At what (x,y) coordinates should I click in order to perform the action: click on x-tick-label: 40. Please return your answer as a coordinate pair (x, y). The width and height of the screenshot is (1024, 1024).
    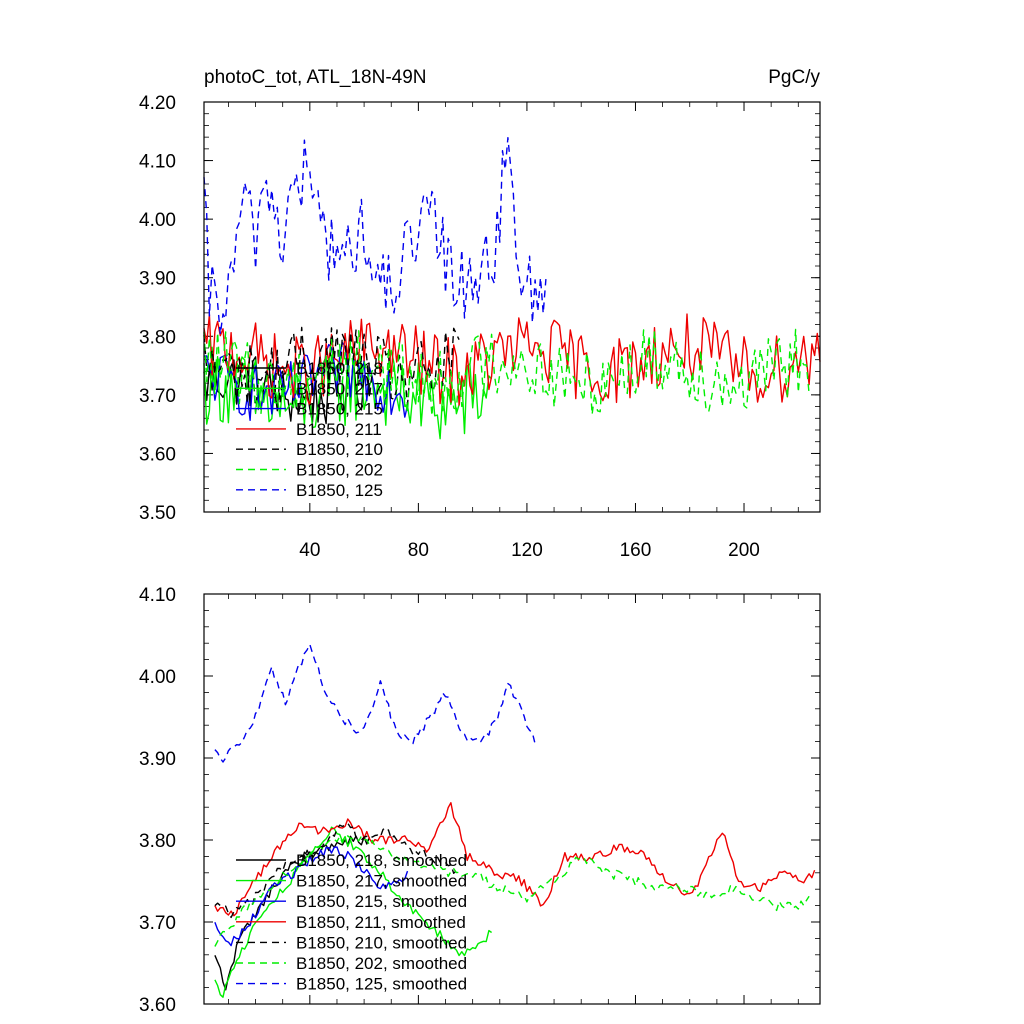
    Looking at the image, I should click on (309, 550).